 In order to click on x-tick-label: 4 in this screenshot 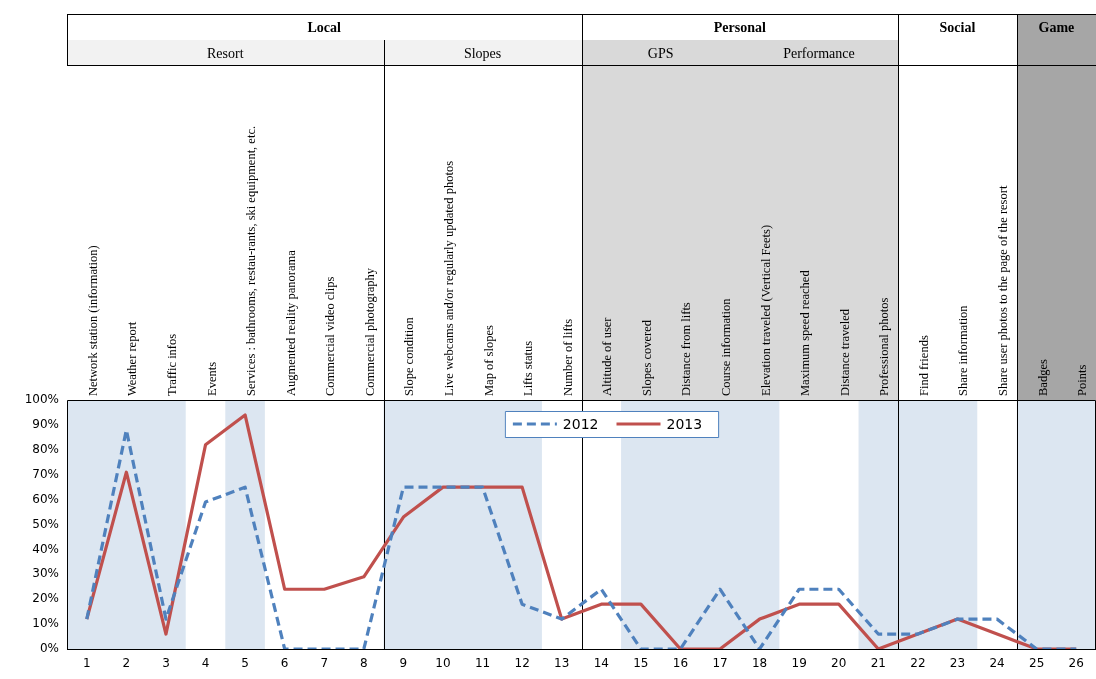, I will do `click(205, 663)`.